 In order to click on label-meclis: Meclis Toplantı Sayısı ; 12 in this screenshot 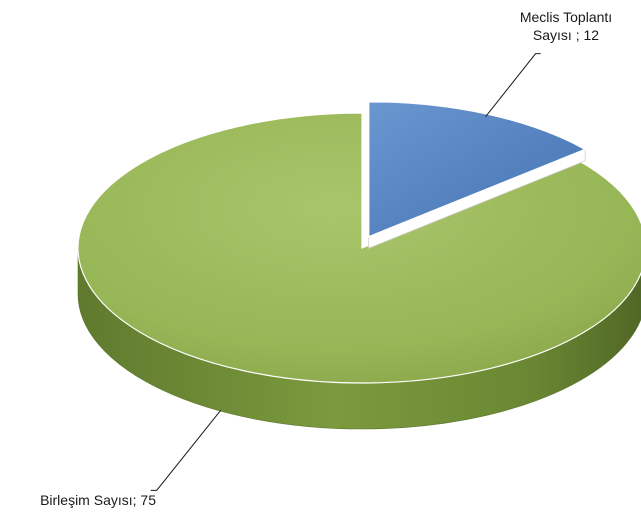, I will do `click(566, 26)`.